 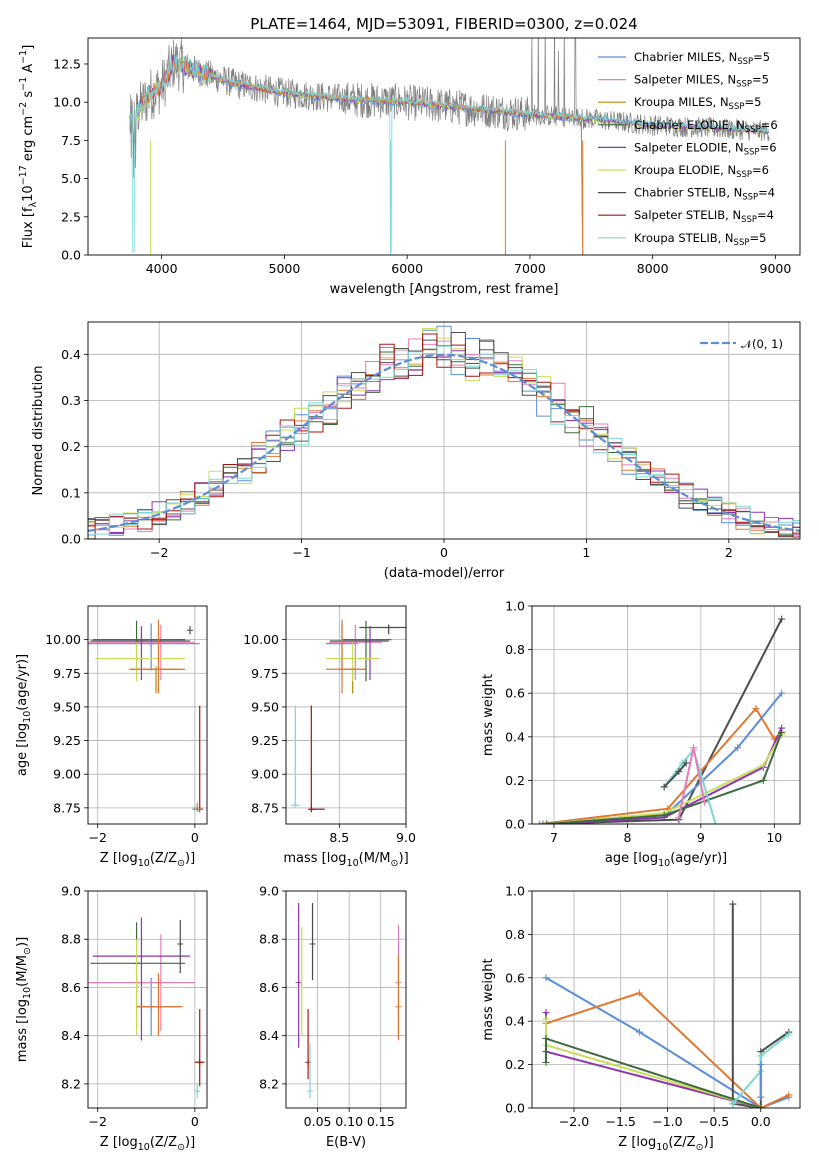 I want to click on y-tick-label: 10.00, so click(x=261, y=639).